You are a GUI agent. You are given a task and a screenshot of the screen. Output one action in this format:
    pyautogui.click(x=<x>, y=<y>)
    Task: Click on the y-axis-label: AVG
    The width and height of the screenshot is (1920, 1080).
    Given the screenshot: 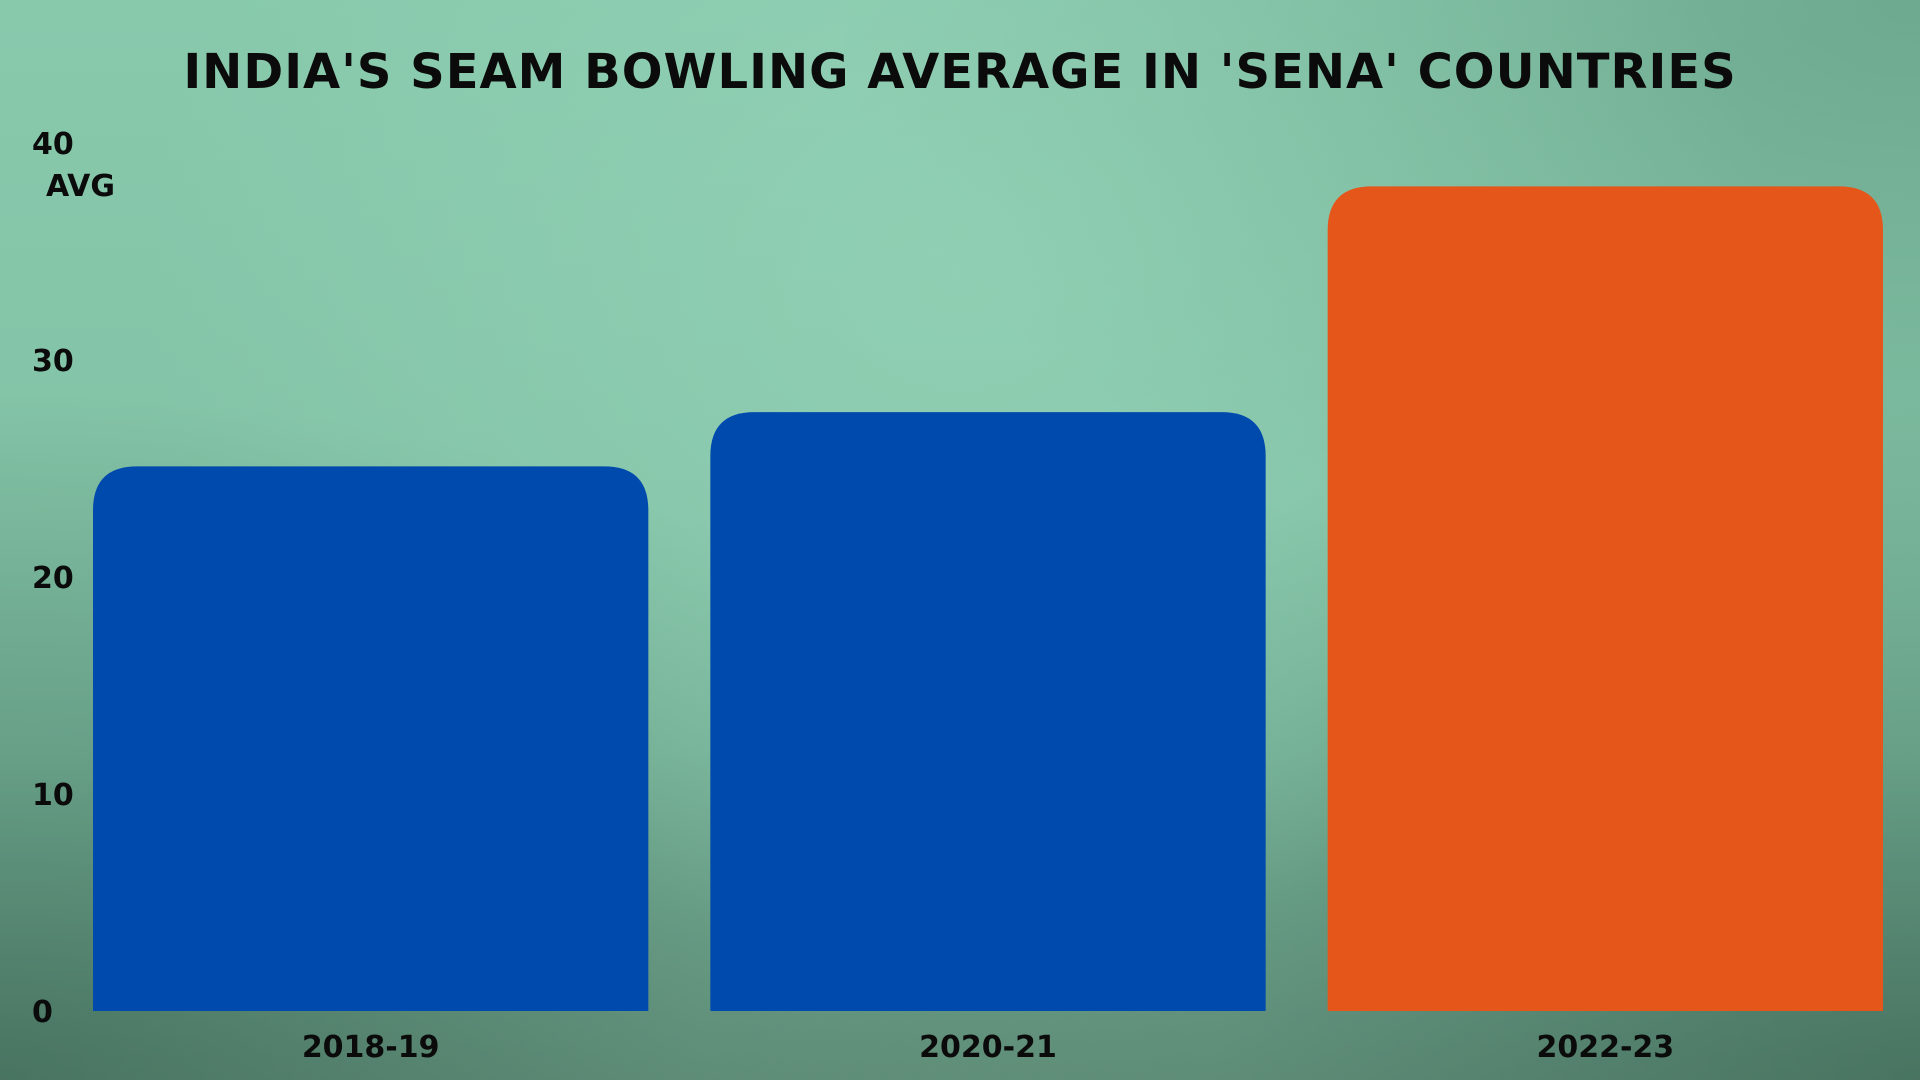 What is the action you would take?
    pyautogui.click(x=80, y=186)
    